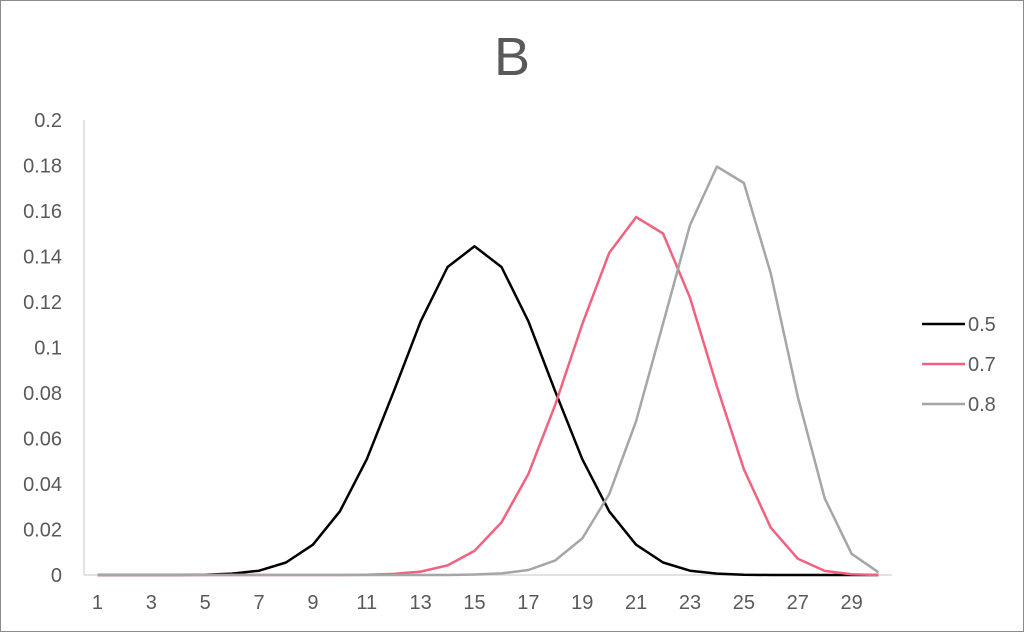  What do you see at coordinates (259, 603) in the screenshot?
I see `x-tick-label: 7` at bounding box center [259, 603].